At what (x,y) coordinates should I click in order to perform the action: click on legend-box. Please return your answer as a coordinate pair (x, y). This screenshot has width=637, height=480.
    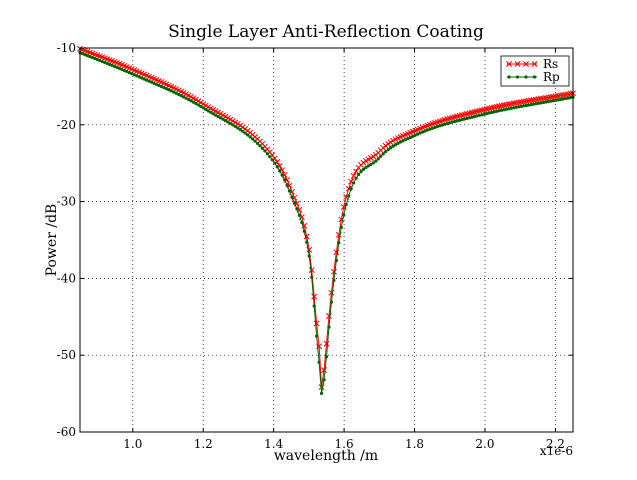
    Looking at the image, I should click on (535, 71).